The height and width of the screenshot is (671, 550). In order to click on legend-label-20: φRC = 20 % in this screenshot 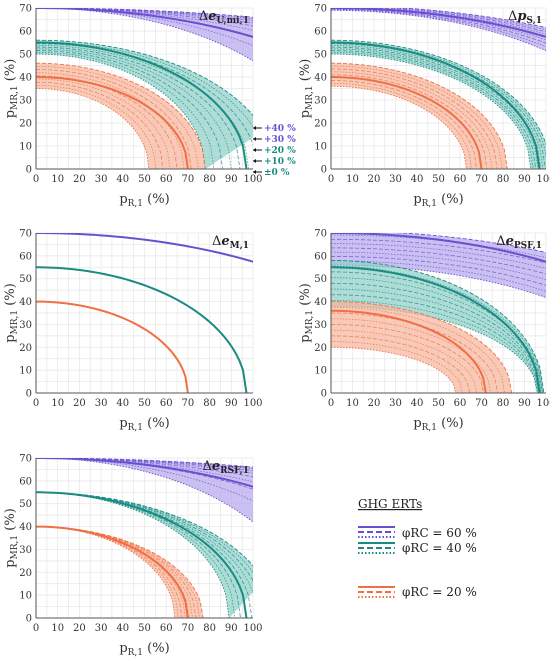, I will do `click(439, 592)`.